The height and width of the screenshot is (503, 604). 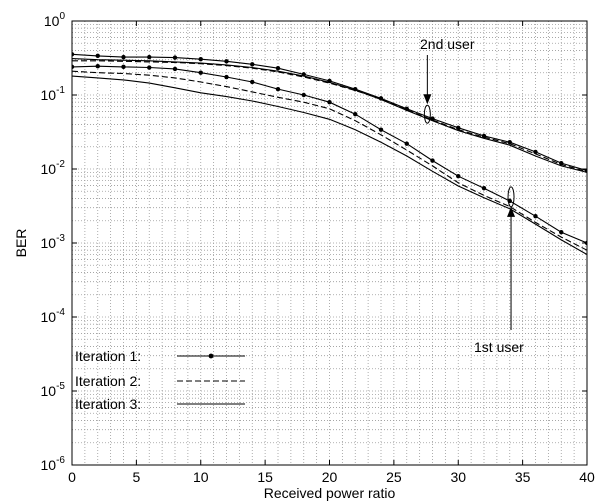 I want to click on legend-label-iteration-3: Iteration 3:, so click(x=108, y=404).